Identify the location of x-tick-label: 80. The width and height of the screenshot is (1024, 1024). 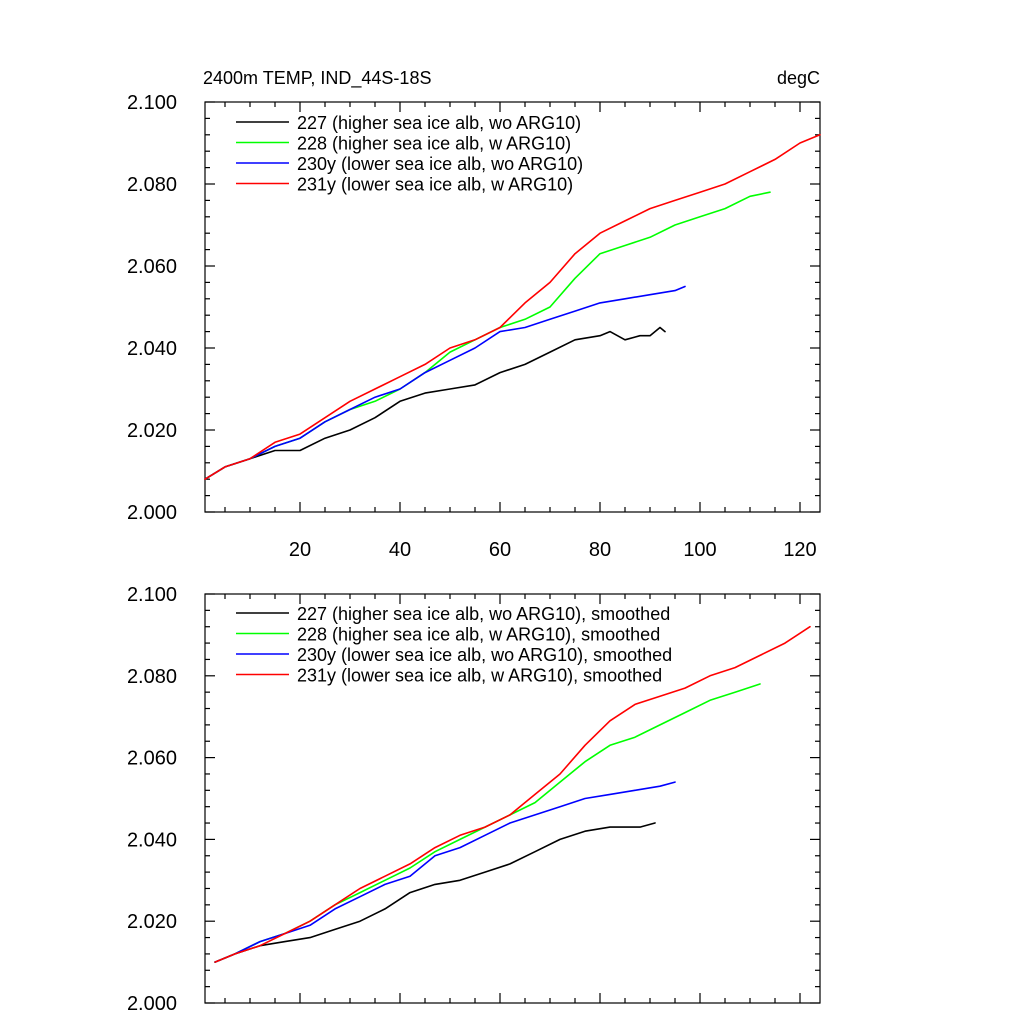
(600, 550).